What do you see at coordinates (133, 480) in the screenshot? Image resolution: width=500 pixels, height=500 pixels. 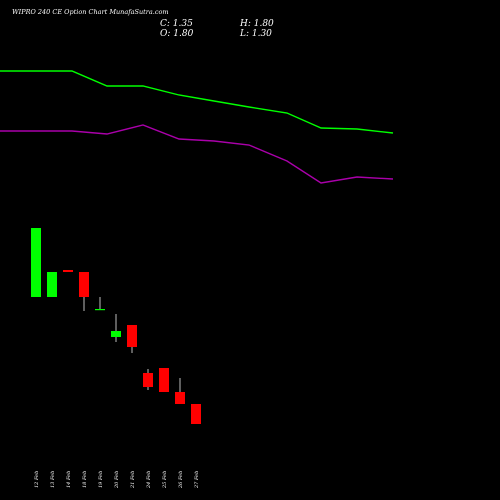 I see `x-tick-label: 21 Feb` at bounding box center [133, 480].